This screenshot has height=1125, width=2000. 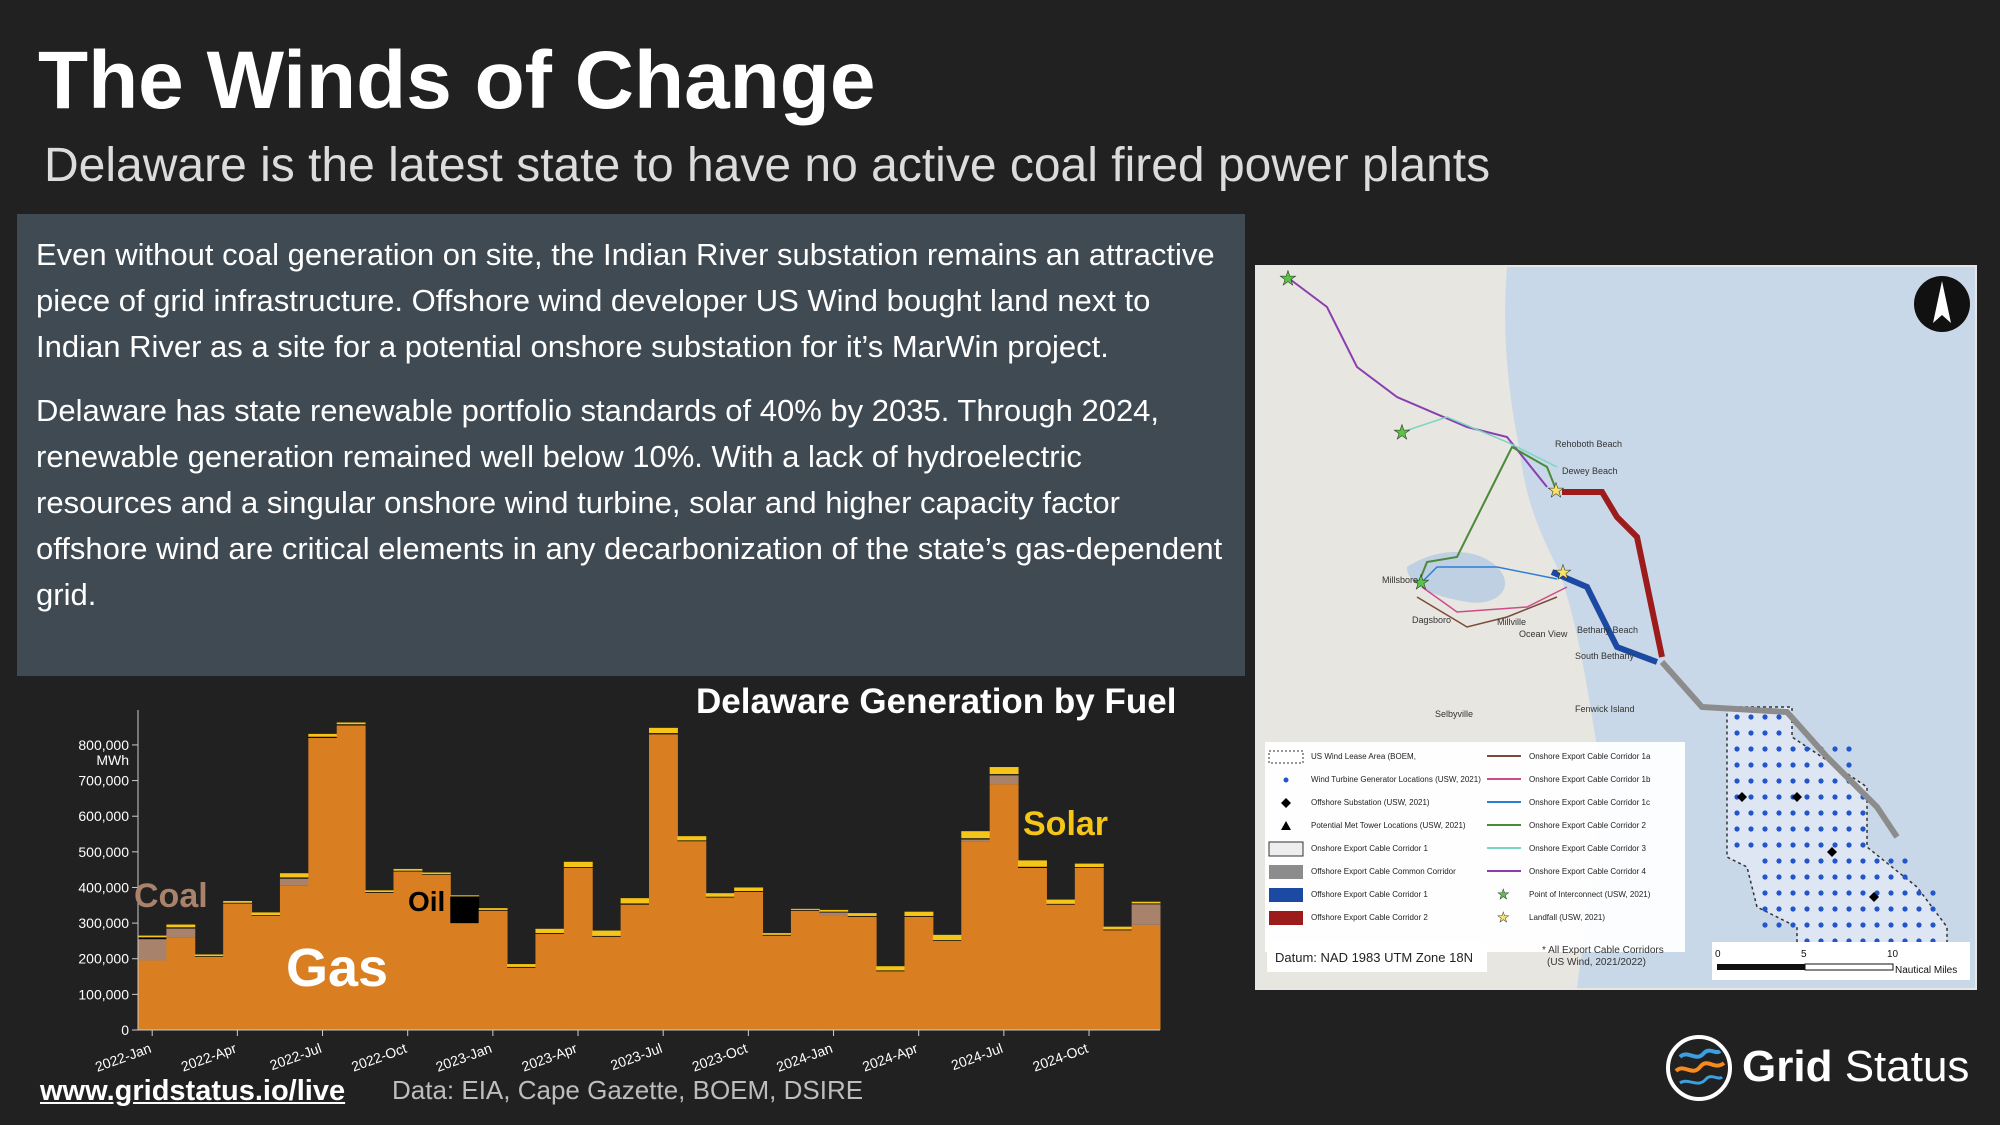 I want to click on gridstatus-link: www.gridstatus.io/live, so click(x=193, y=1091).